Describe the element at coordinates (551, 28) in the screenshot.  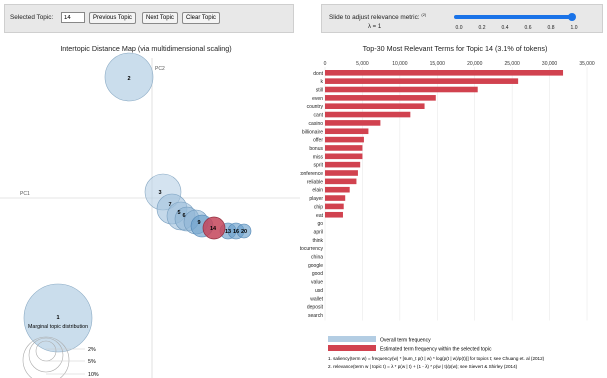
I see `slider-tick: 0.8` at that location.